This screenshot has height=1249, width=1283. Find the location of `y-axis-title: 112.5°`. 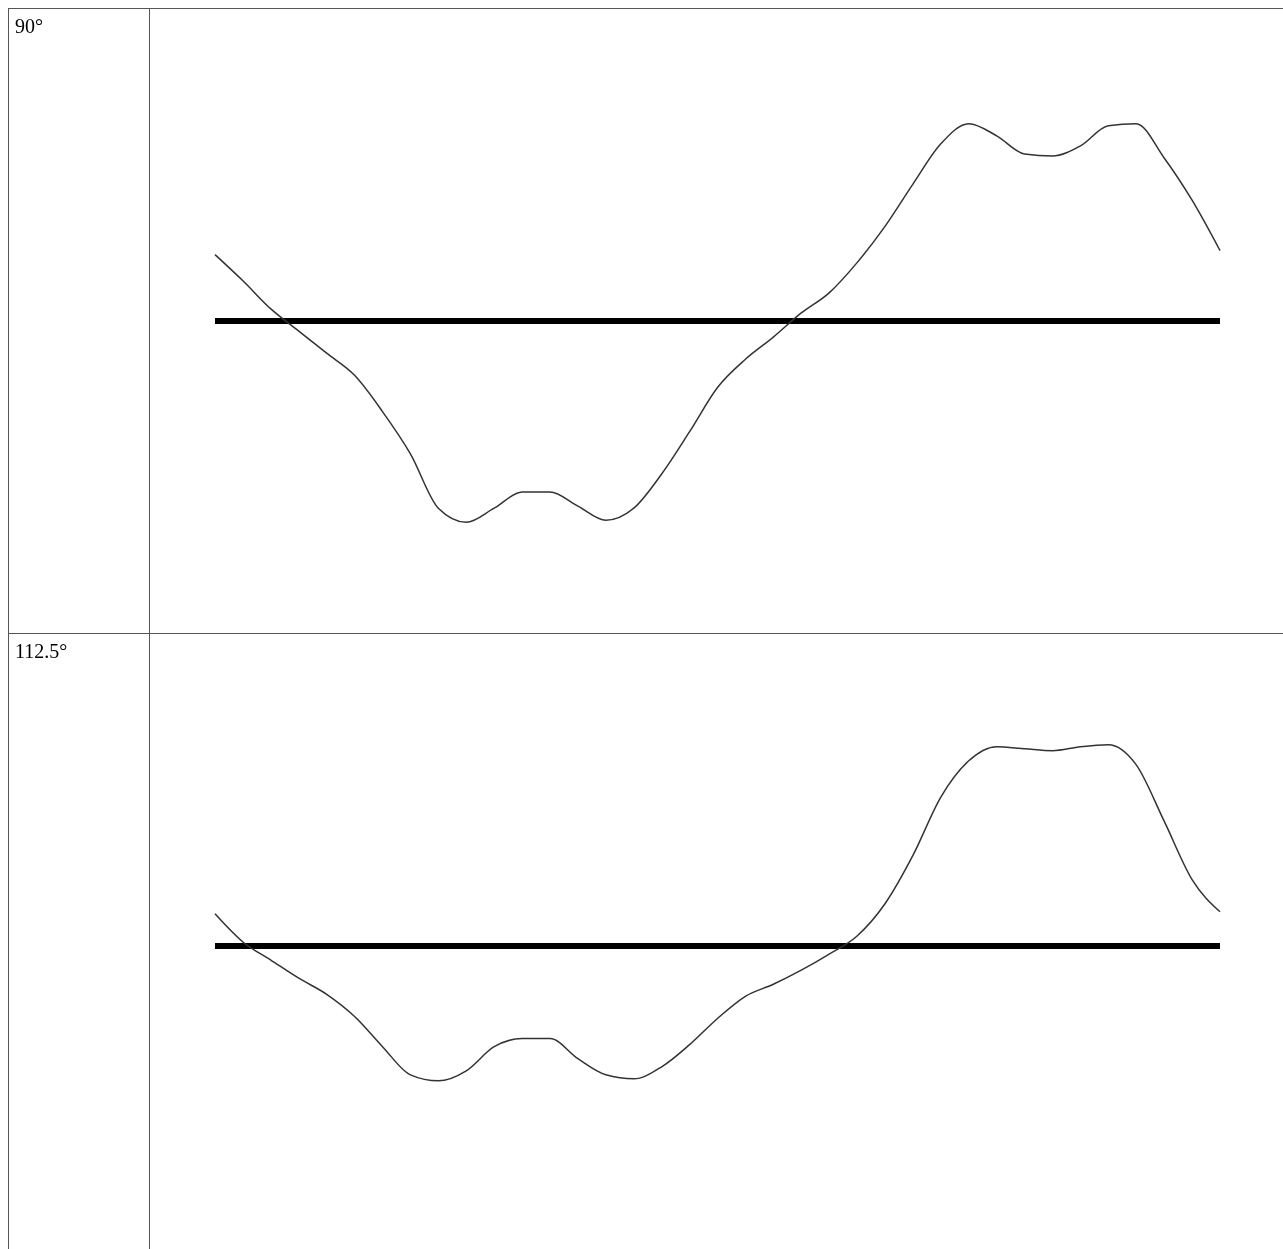

y-axis-title: 112.5° is located at coordinates (41, 651).